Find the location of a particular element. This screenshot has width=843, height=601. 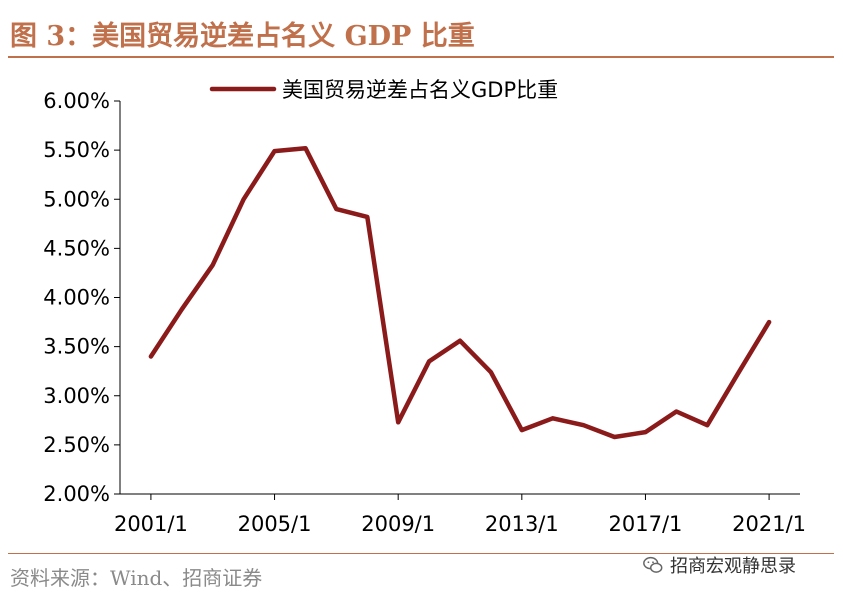

source-divider is located at coordinates (421, 553).